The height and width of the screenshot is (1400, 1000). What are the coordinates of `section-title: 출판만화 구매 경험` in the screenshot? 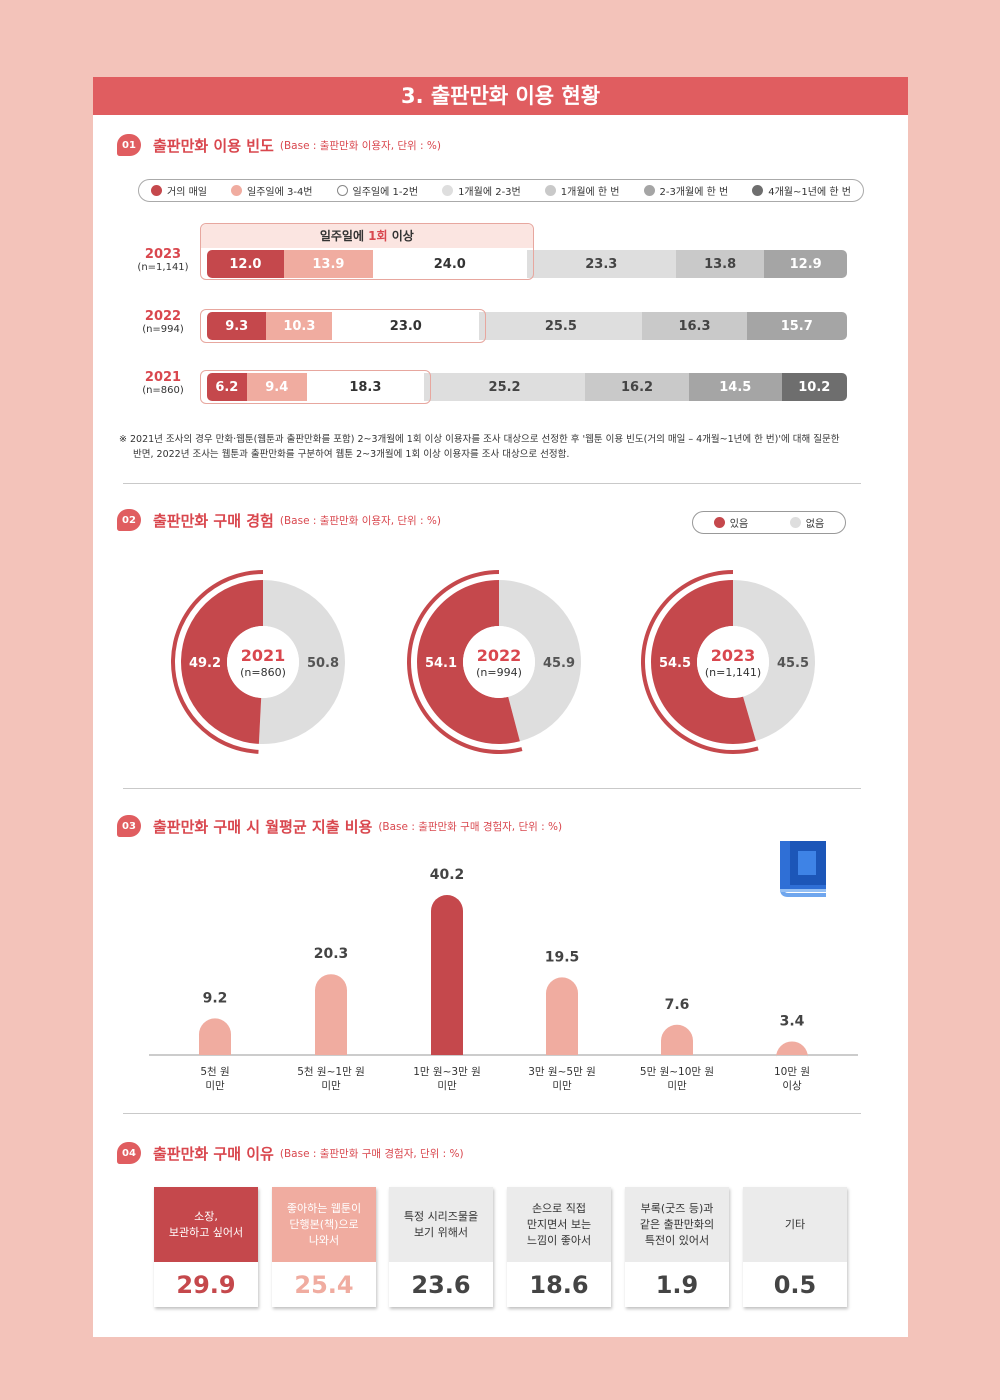 It's located at (213, 520).